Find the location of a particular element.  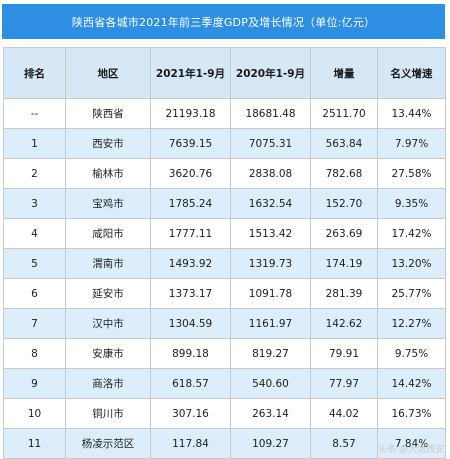

cell-increment: 281.39 is located at coordinates (344, 293).